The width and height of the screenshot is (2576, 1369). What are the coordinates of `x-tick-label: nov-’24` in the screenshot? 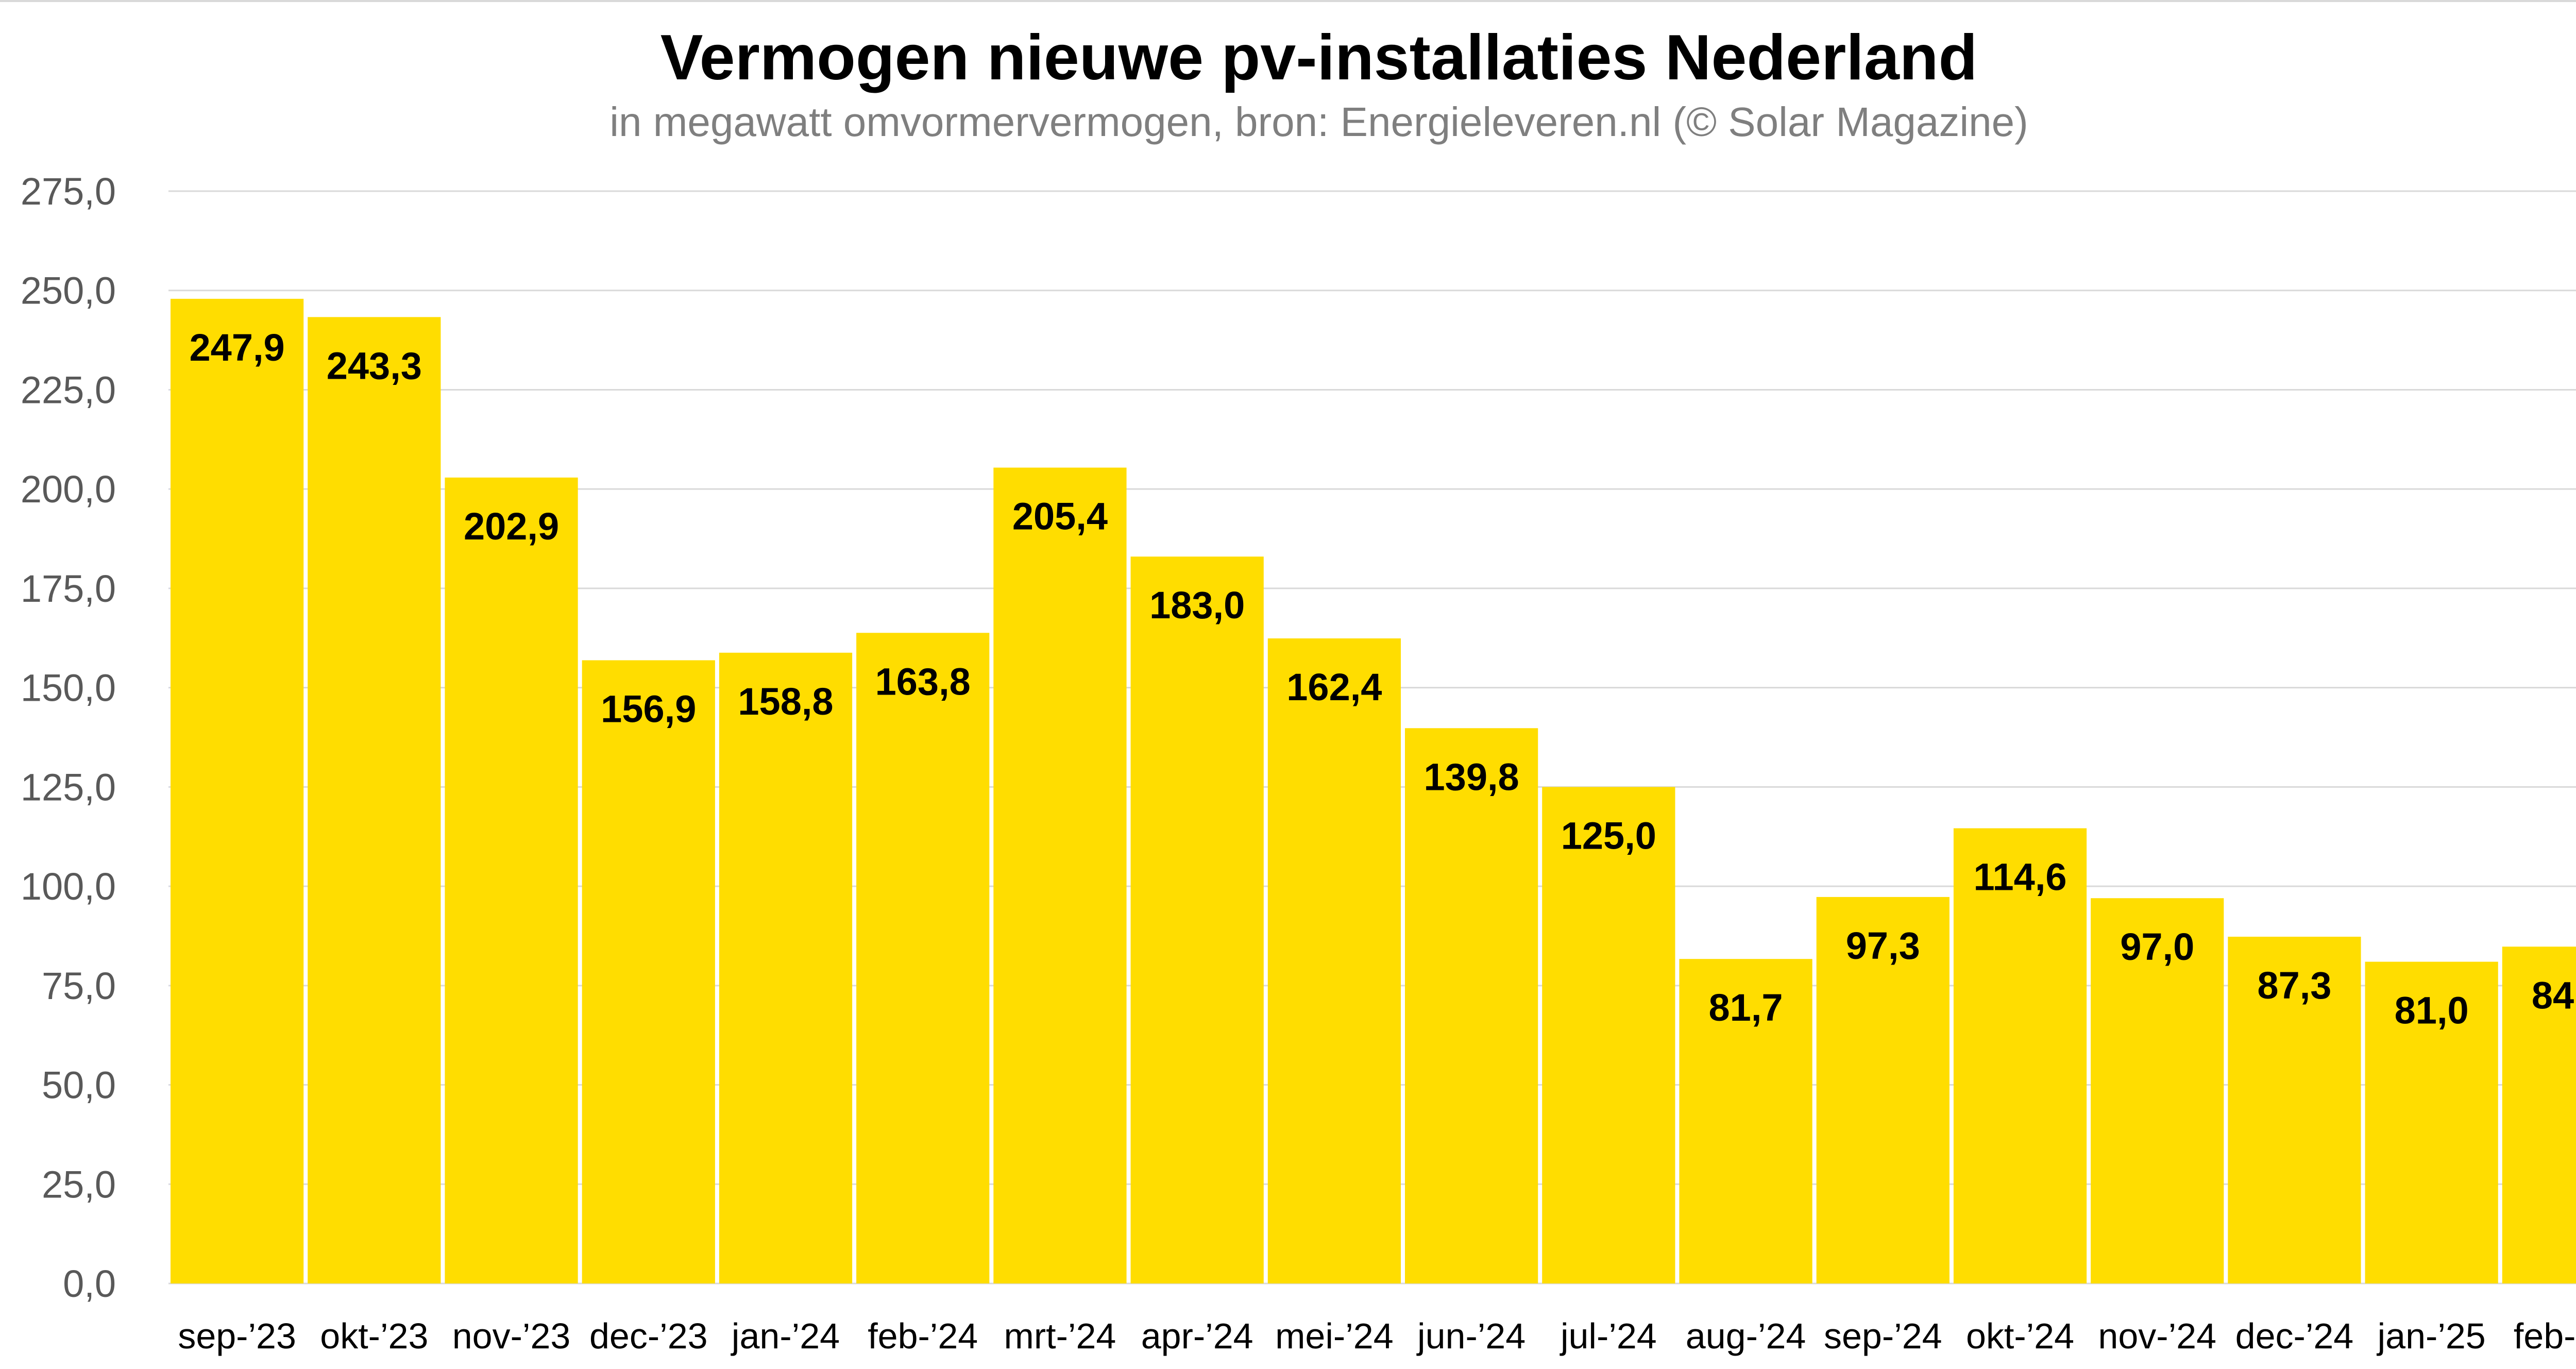 It's located at (2157, 1336).